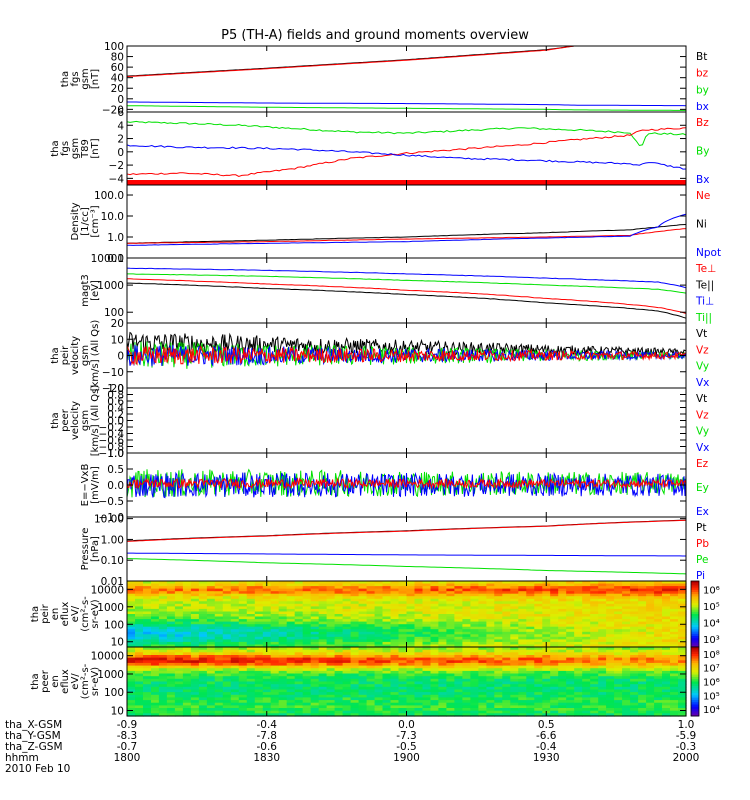 The width and height of the screenshot is (750, 800). Describe the element at coordinates (85, 355) in the screenshot. I see `y-axis-label: gsm` at that location.